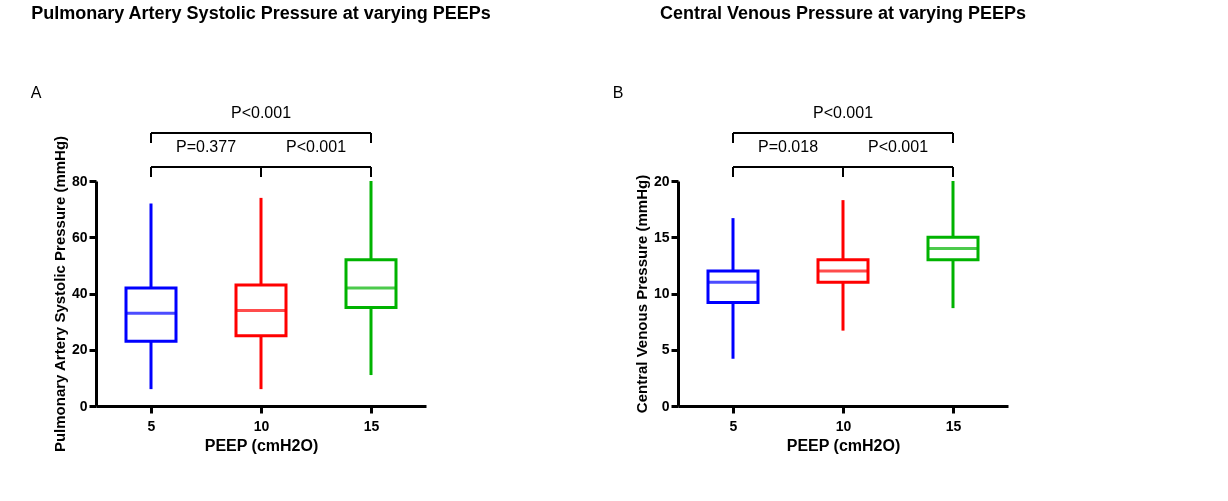 This screenshot has height=501, width=1228. I want to click on y-axis-title: Pulmonary Artery Systolic Pressure (mmHg), so click(59, 294).